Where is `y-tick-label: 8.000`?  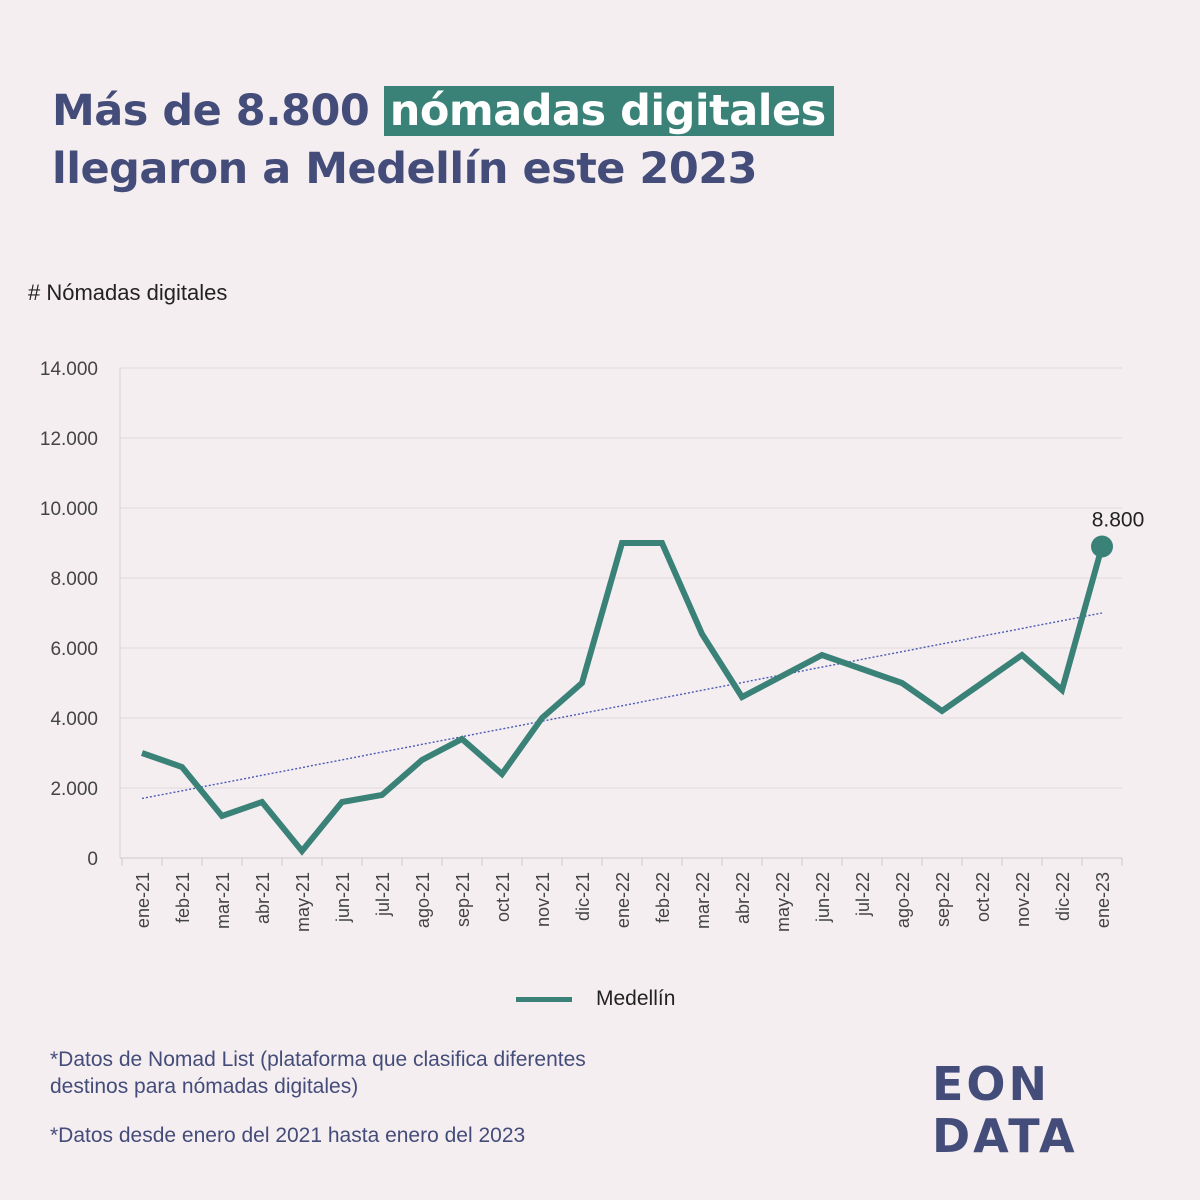 y-tick-label: 8.000 is located at coordinates (74, 579).